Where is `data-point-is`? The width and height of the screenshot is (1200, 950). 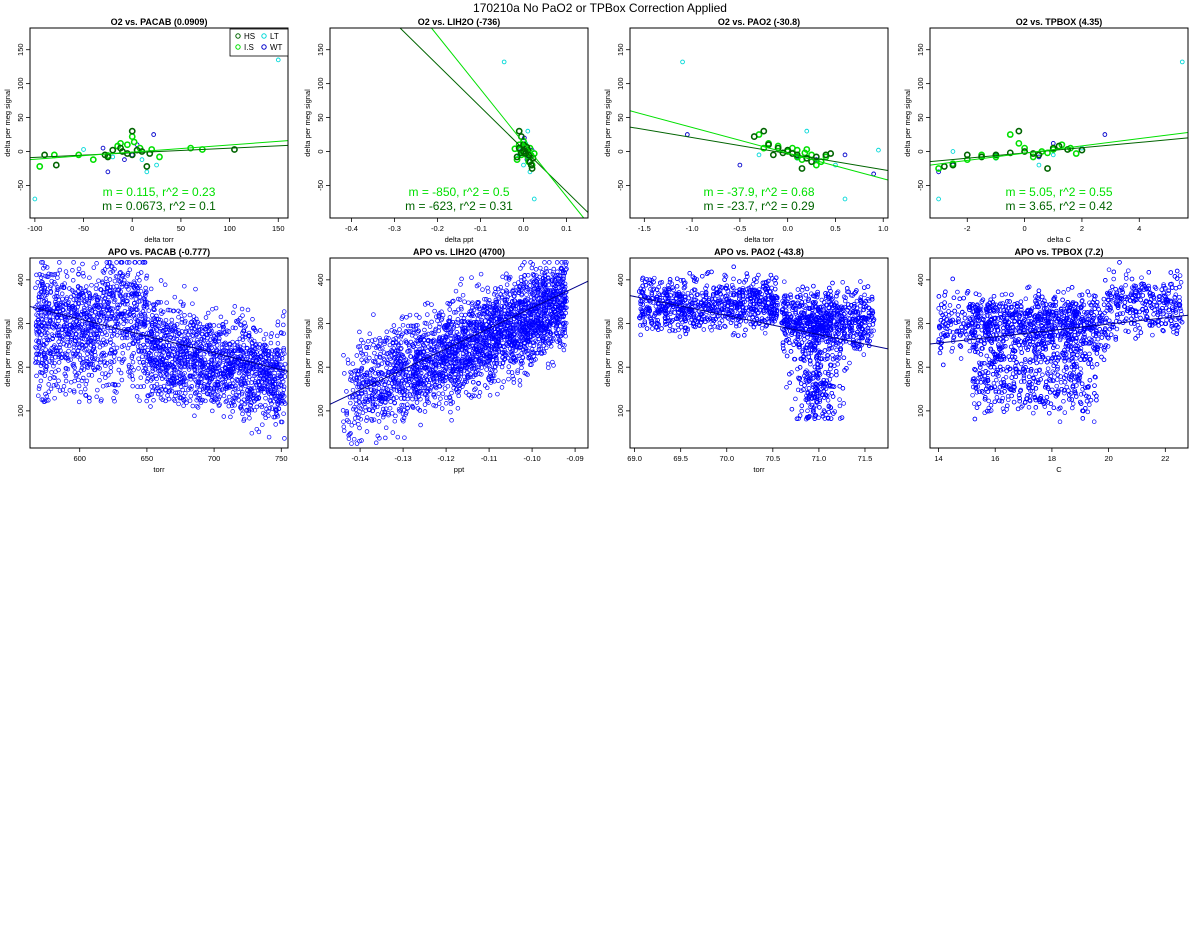
data-point-is is located at coordinates (93, 160).